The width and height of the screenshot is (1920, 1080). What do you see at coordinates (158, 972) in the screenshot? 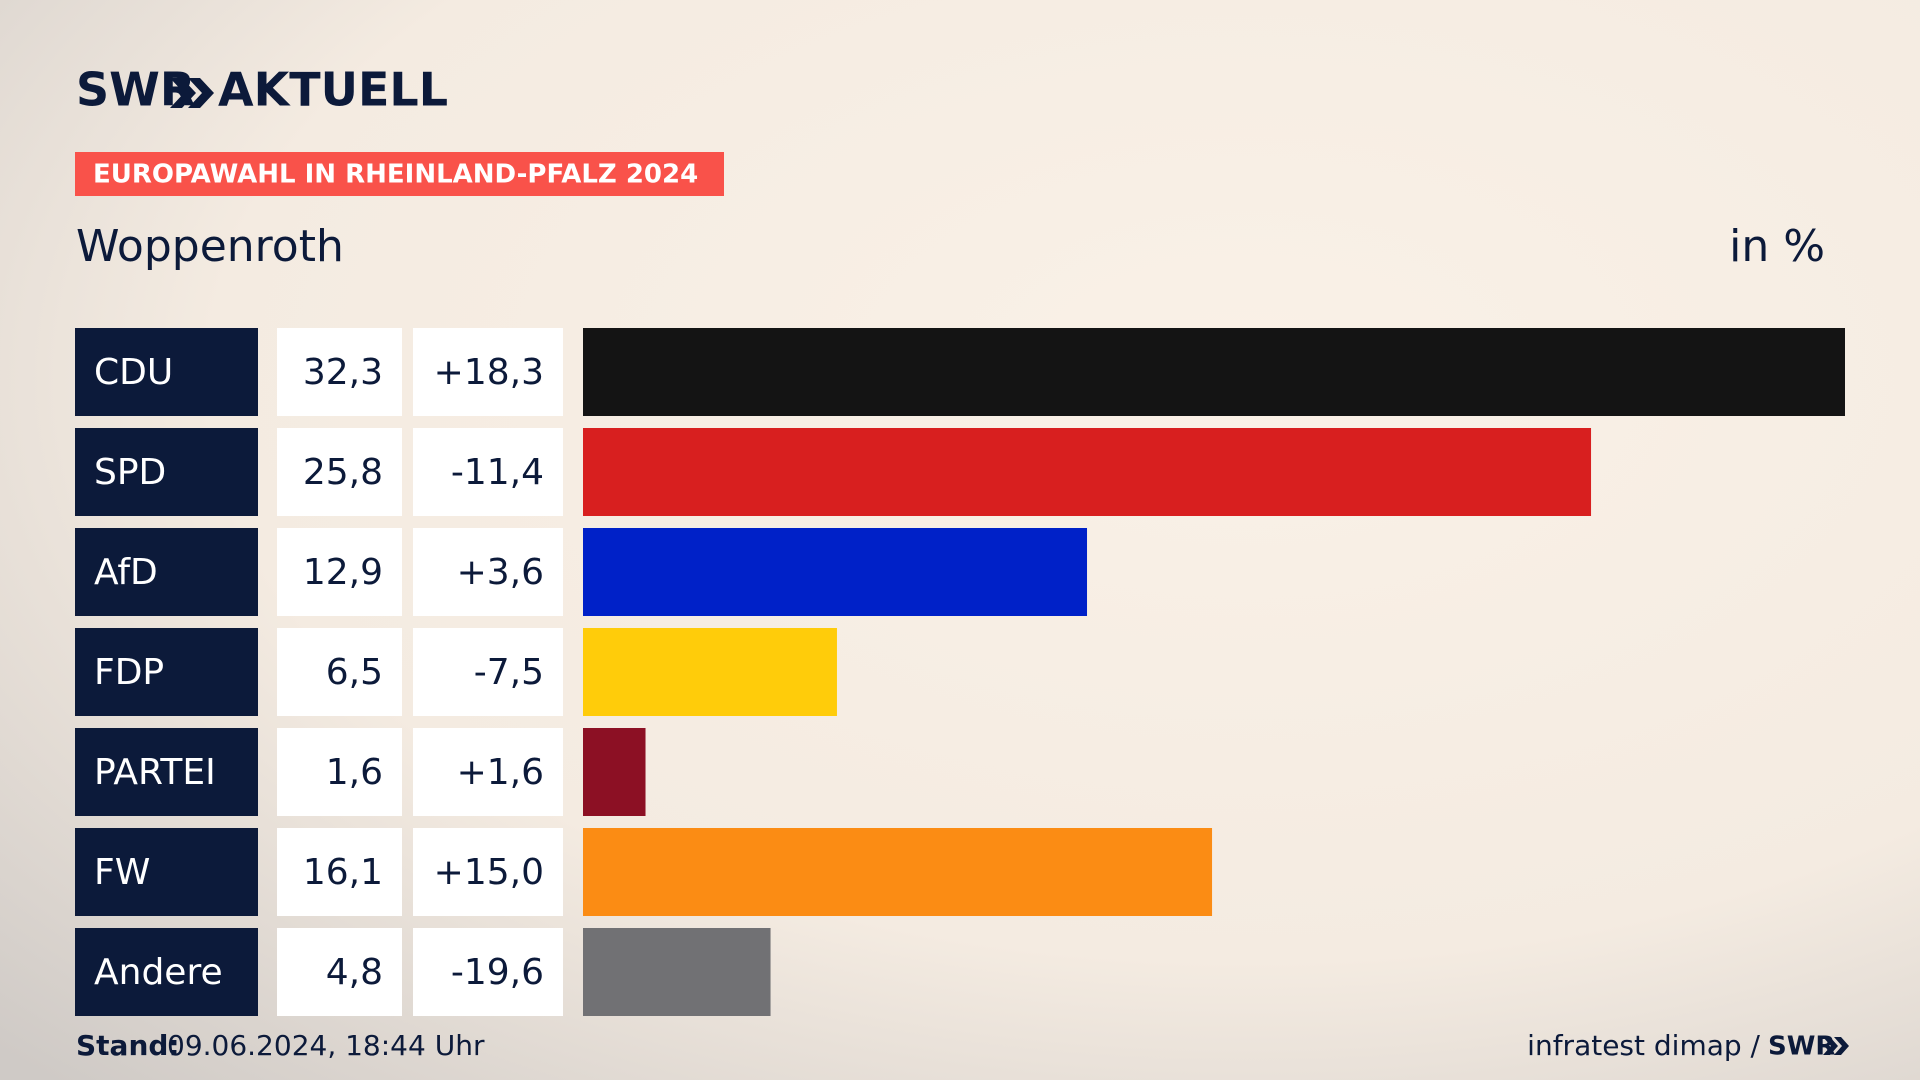
I see `party-label: Andere` at bounding box center [158, 972].